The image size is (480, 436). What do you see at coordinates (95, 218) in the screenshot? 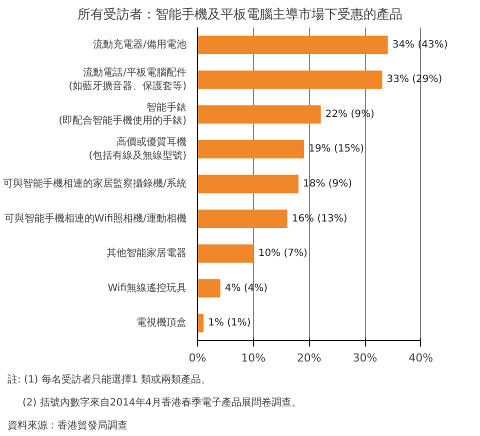
I see `y-tick-label: 可與智能手機相連的Wifi照相機/運動相機` at bounding box center [95, 218].